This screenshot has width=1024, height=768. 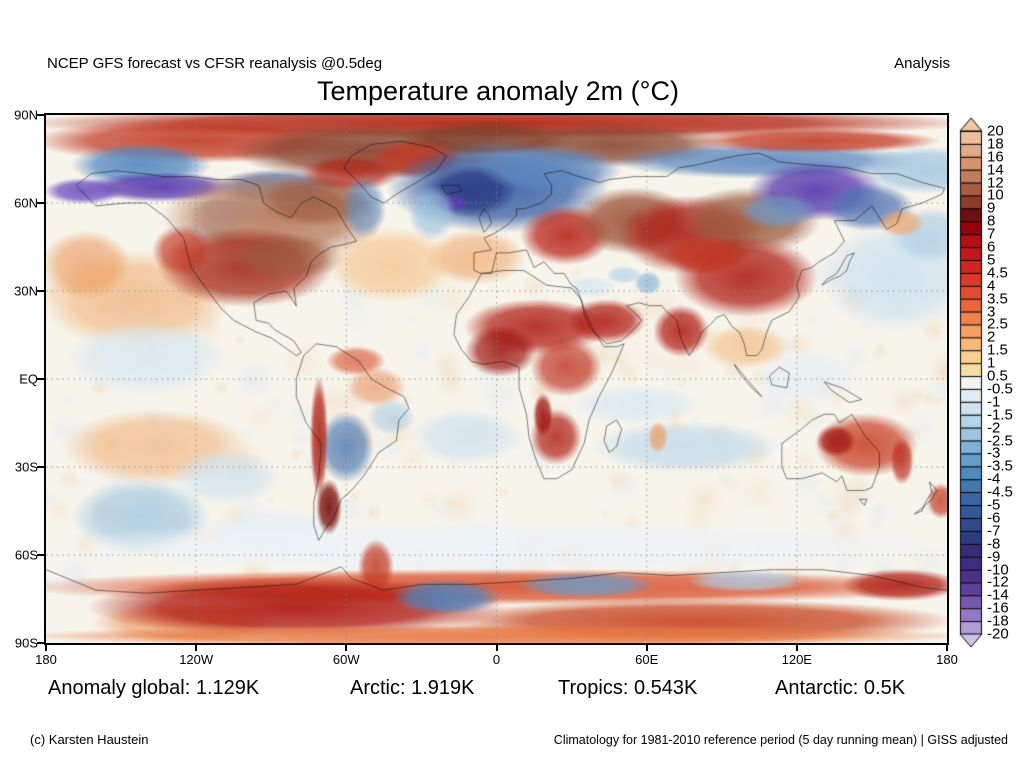 I want to click on lat-tick-label: 30N, so click(x=26, y=291).